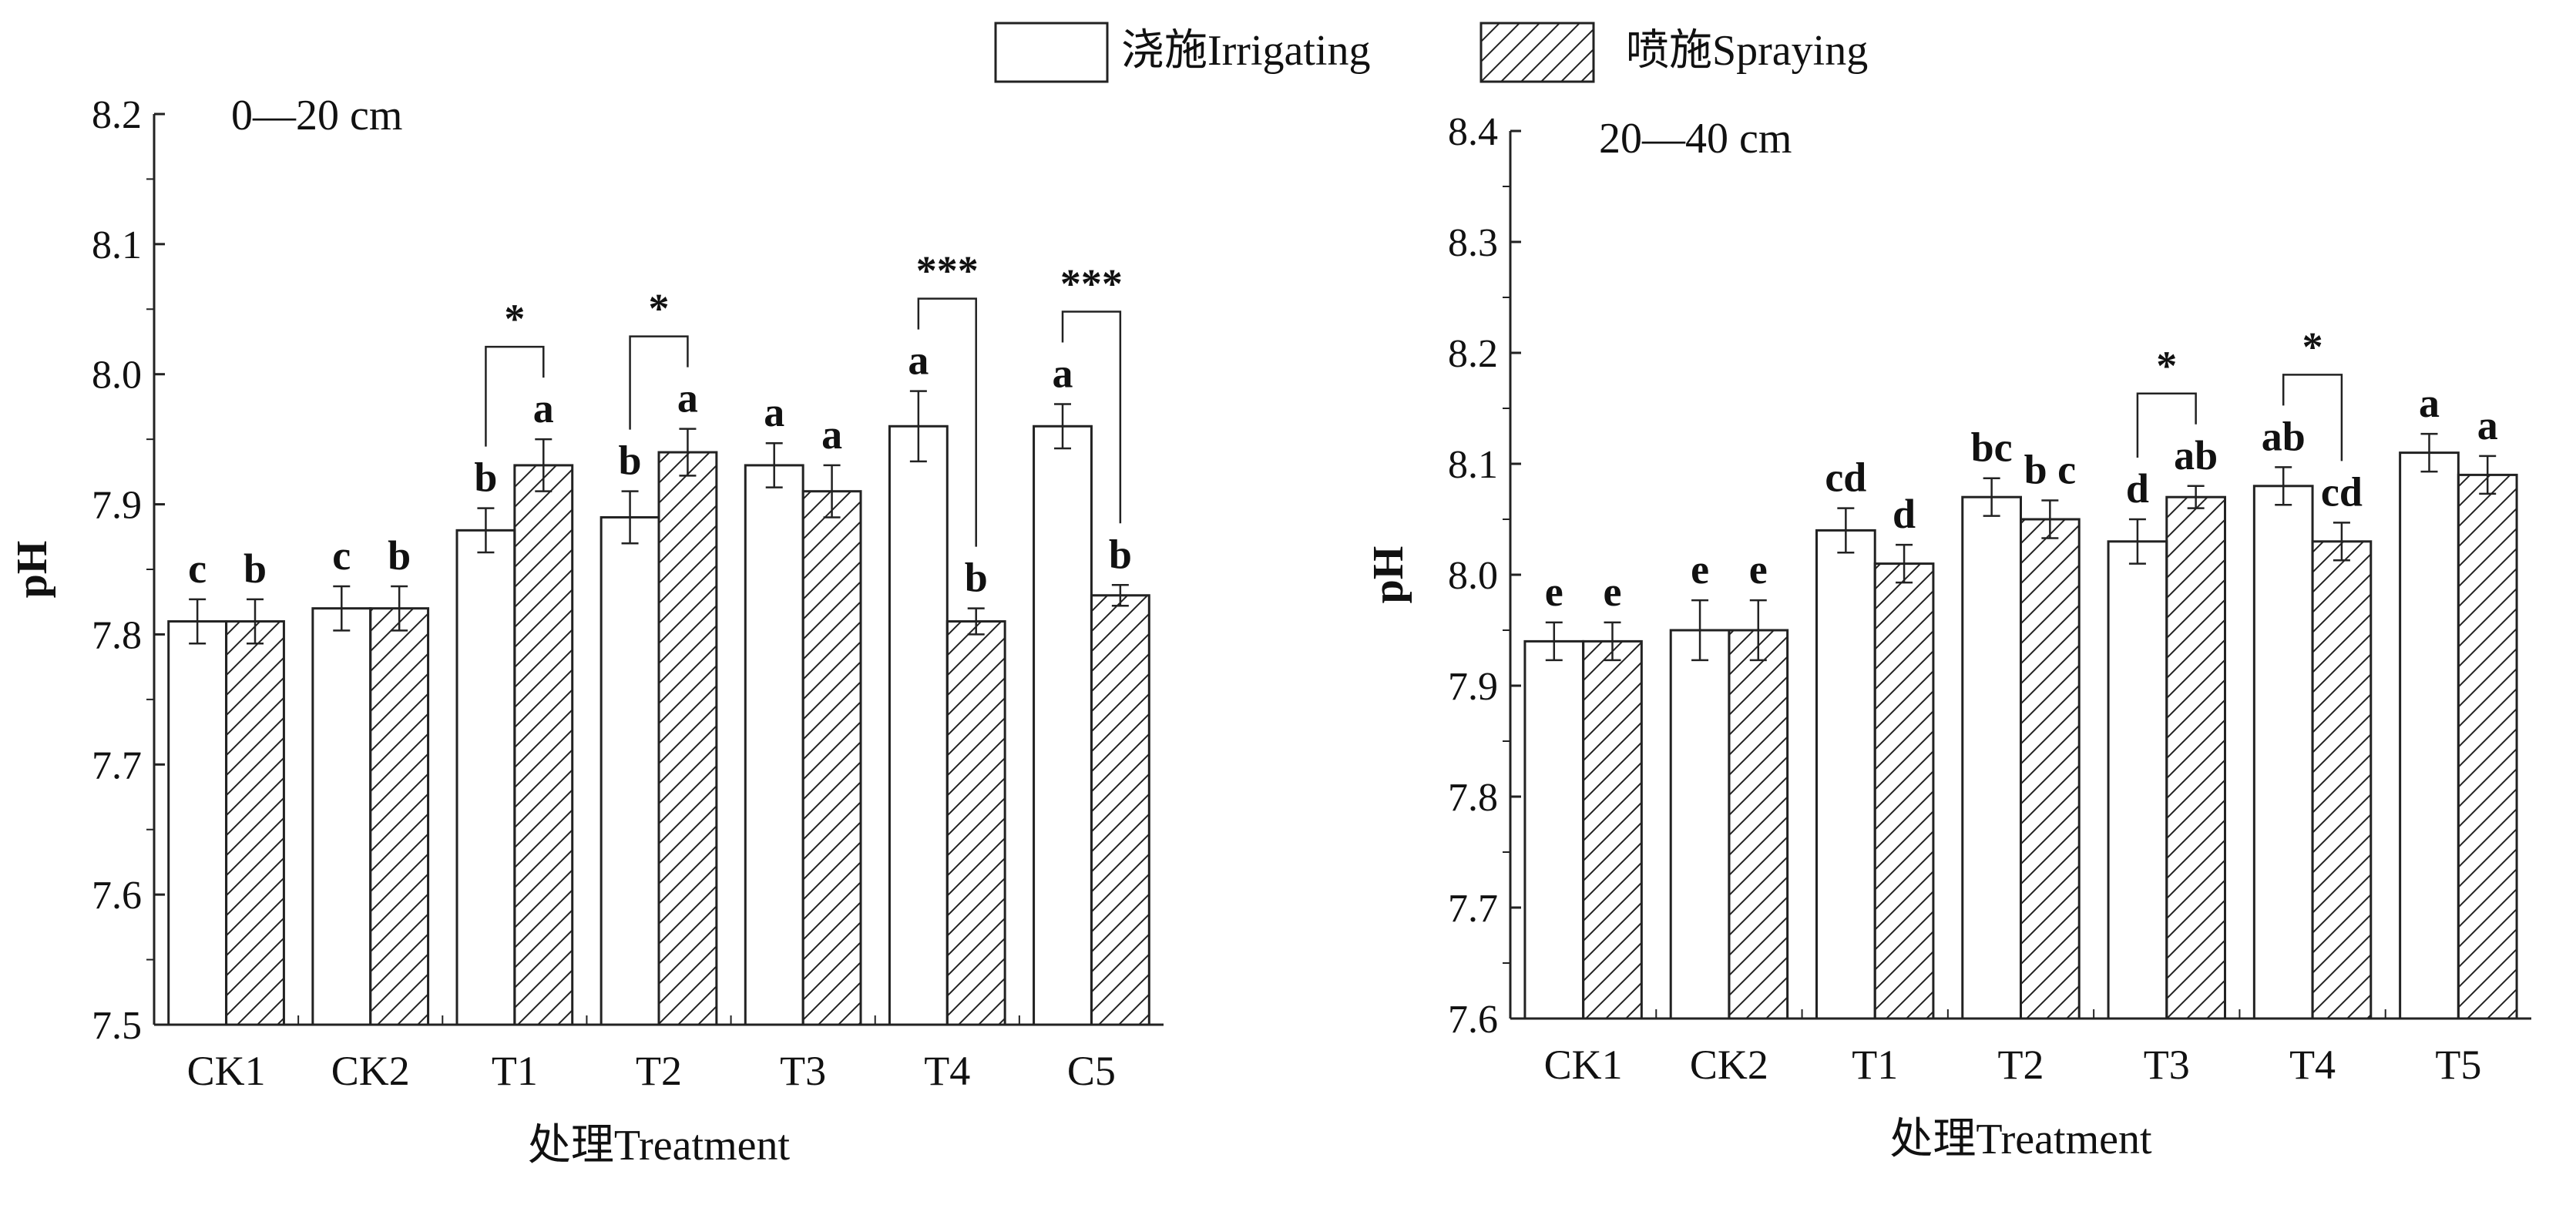 The width and height of the screenshot is (2576, 1225). What do you see at coordinates (1431, 52) in the screenshot?
I see `legend: 浇施Irrigating 喷施Spraying` at bounding box center [1431, 52].